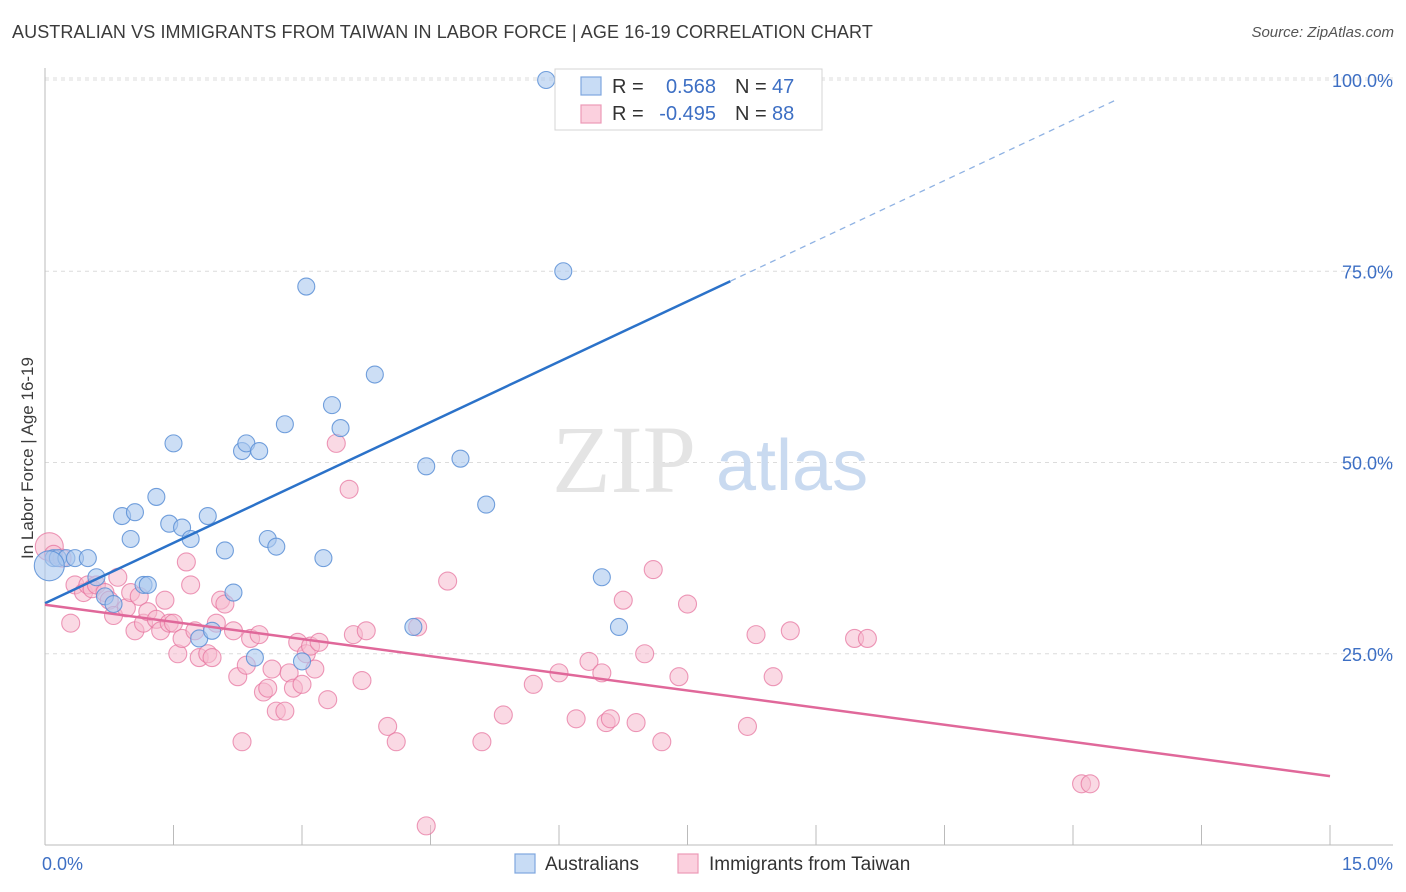 Image resolution: width=1406 pixels, height=892 pixels. What do you see at coordinates (687, 114) in the screenshot?
I see `legend-r-value-2: -0.495` at bounding box center [687, 114].